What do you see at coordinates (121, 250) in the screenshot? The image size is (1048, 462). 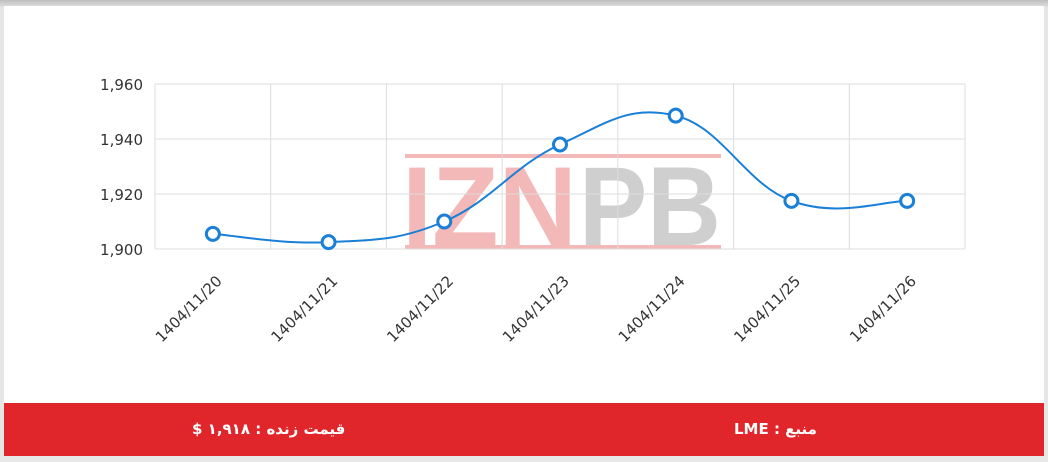 I see `y-tick-label: 1,900` at bounding box center [121, 250].